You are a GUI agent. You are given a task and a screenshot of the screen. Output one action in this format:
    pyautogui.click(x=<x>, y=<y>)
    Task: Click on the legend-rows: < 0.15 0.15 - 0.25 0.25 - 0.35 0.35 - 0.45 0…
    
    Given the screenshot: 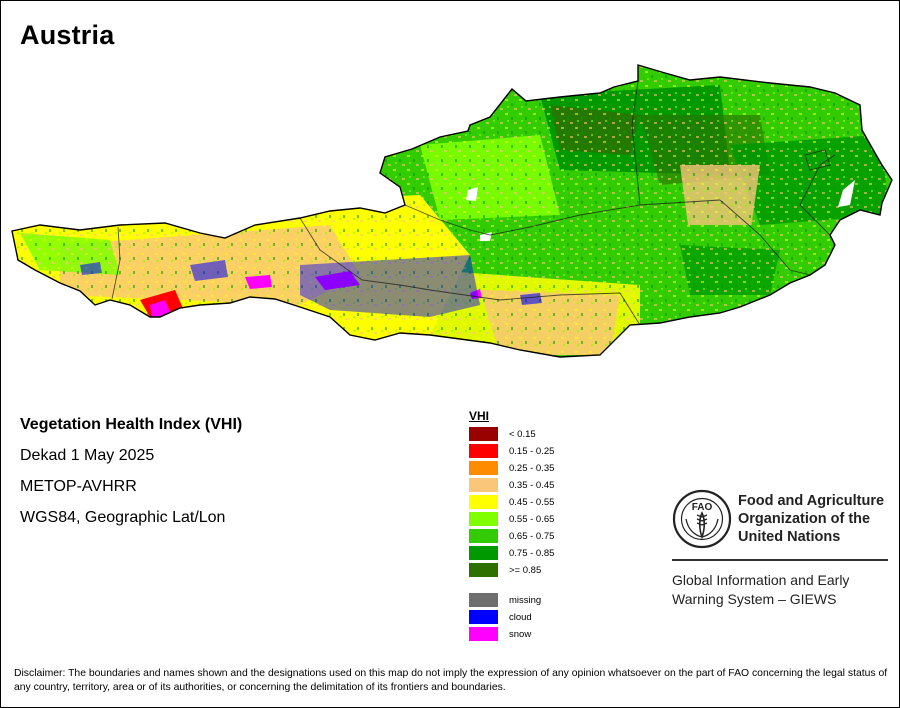 What is the action you would take?
    pyautogui.click(x=529, y=542)
    